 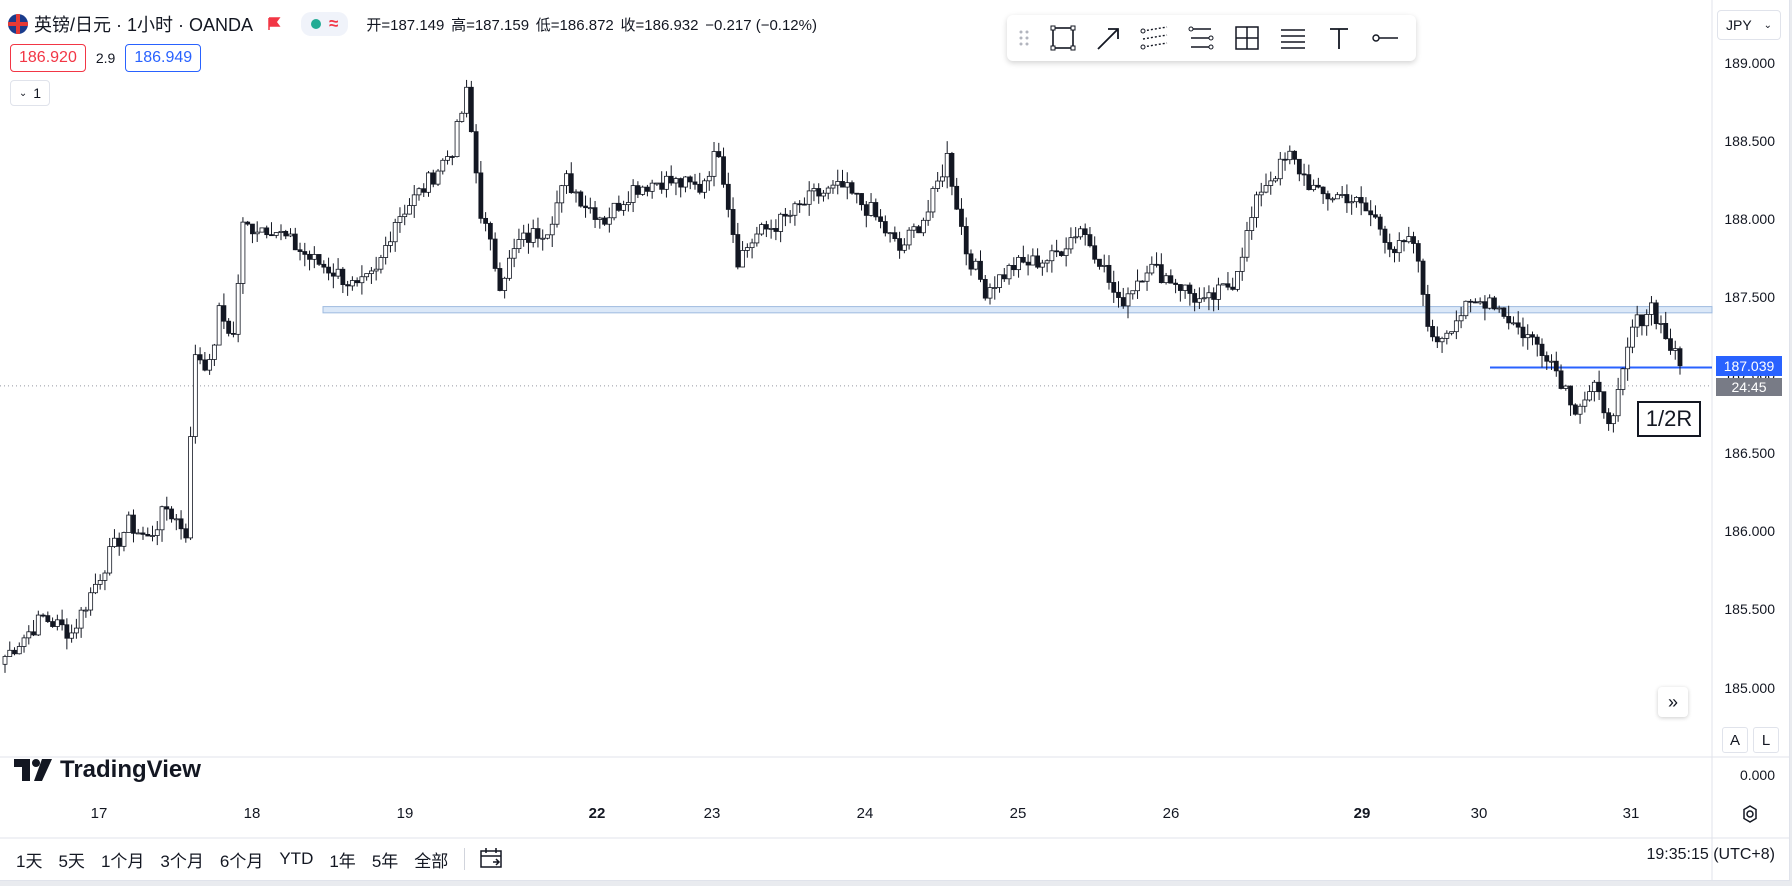 I want to click on calendar-range-icon, so click(x=492, y=859).